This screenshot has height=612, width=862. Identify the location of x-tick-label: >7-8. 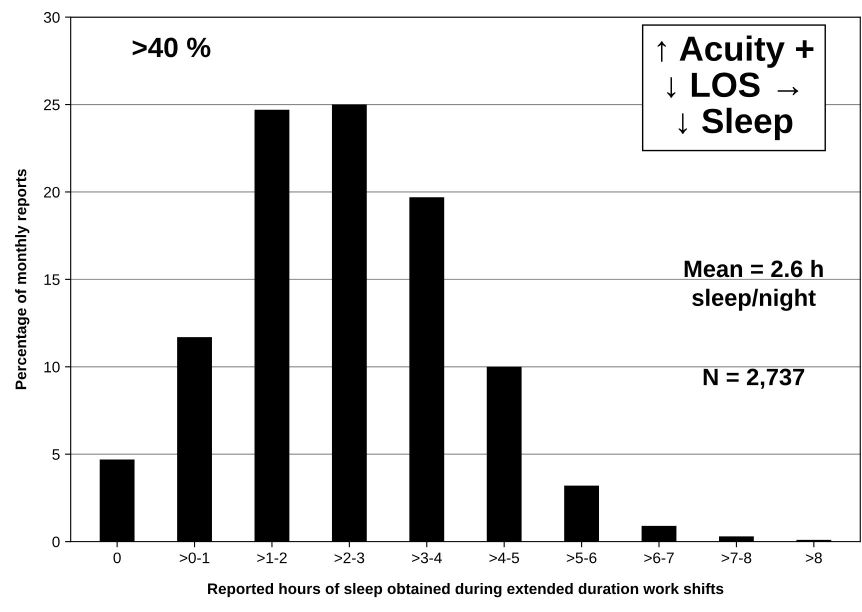
(737, 558).